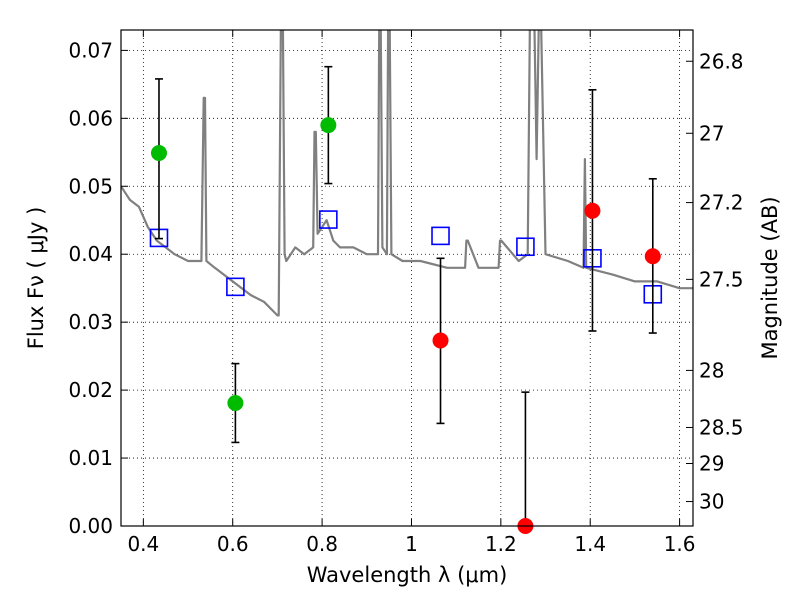  What do you see at coordinates (90, 322) in the screenshot?
I see `y-tick-label: 0.03` at bounding box center [90, 322].